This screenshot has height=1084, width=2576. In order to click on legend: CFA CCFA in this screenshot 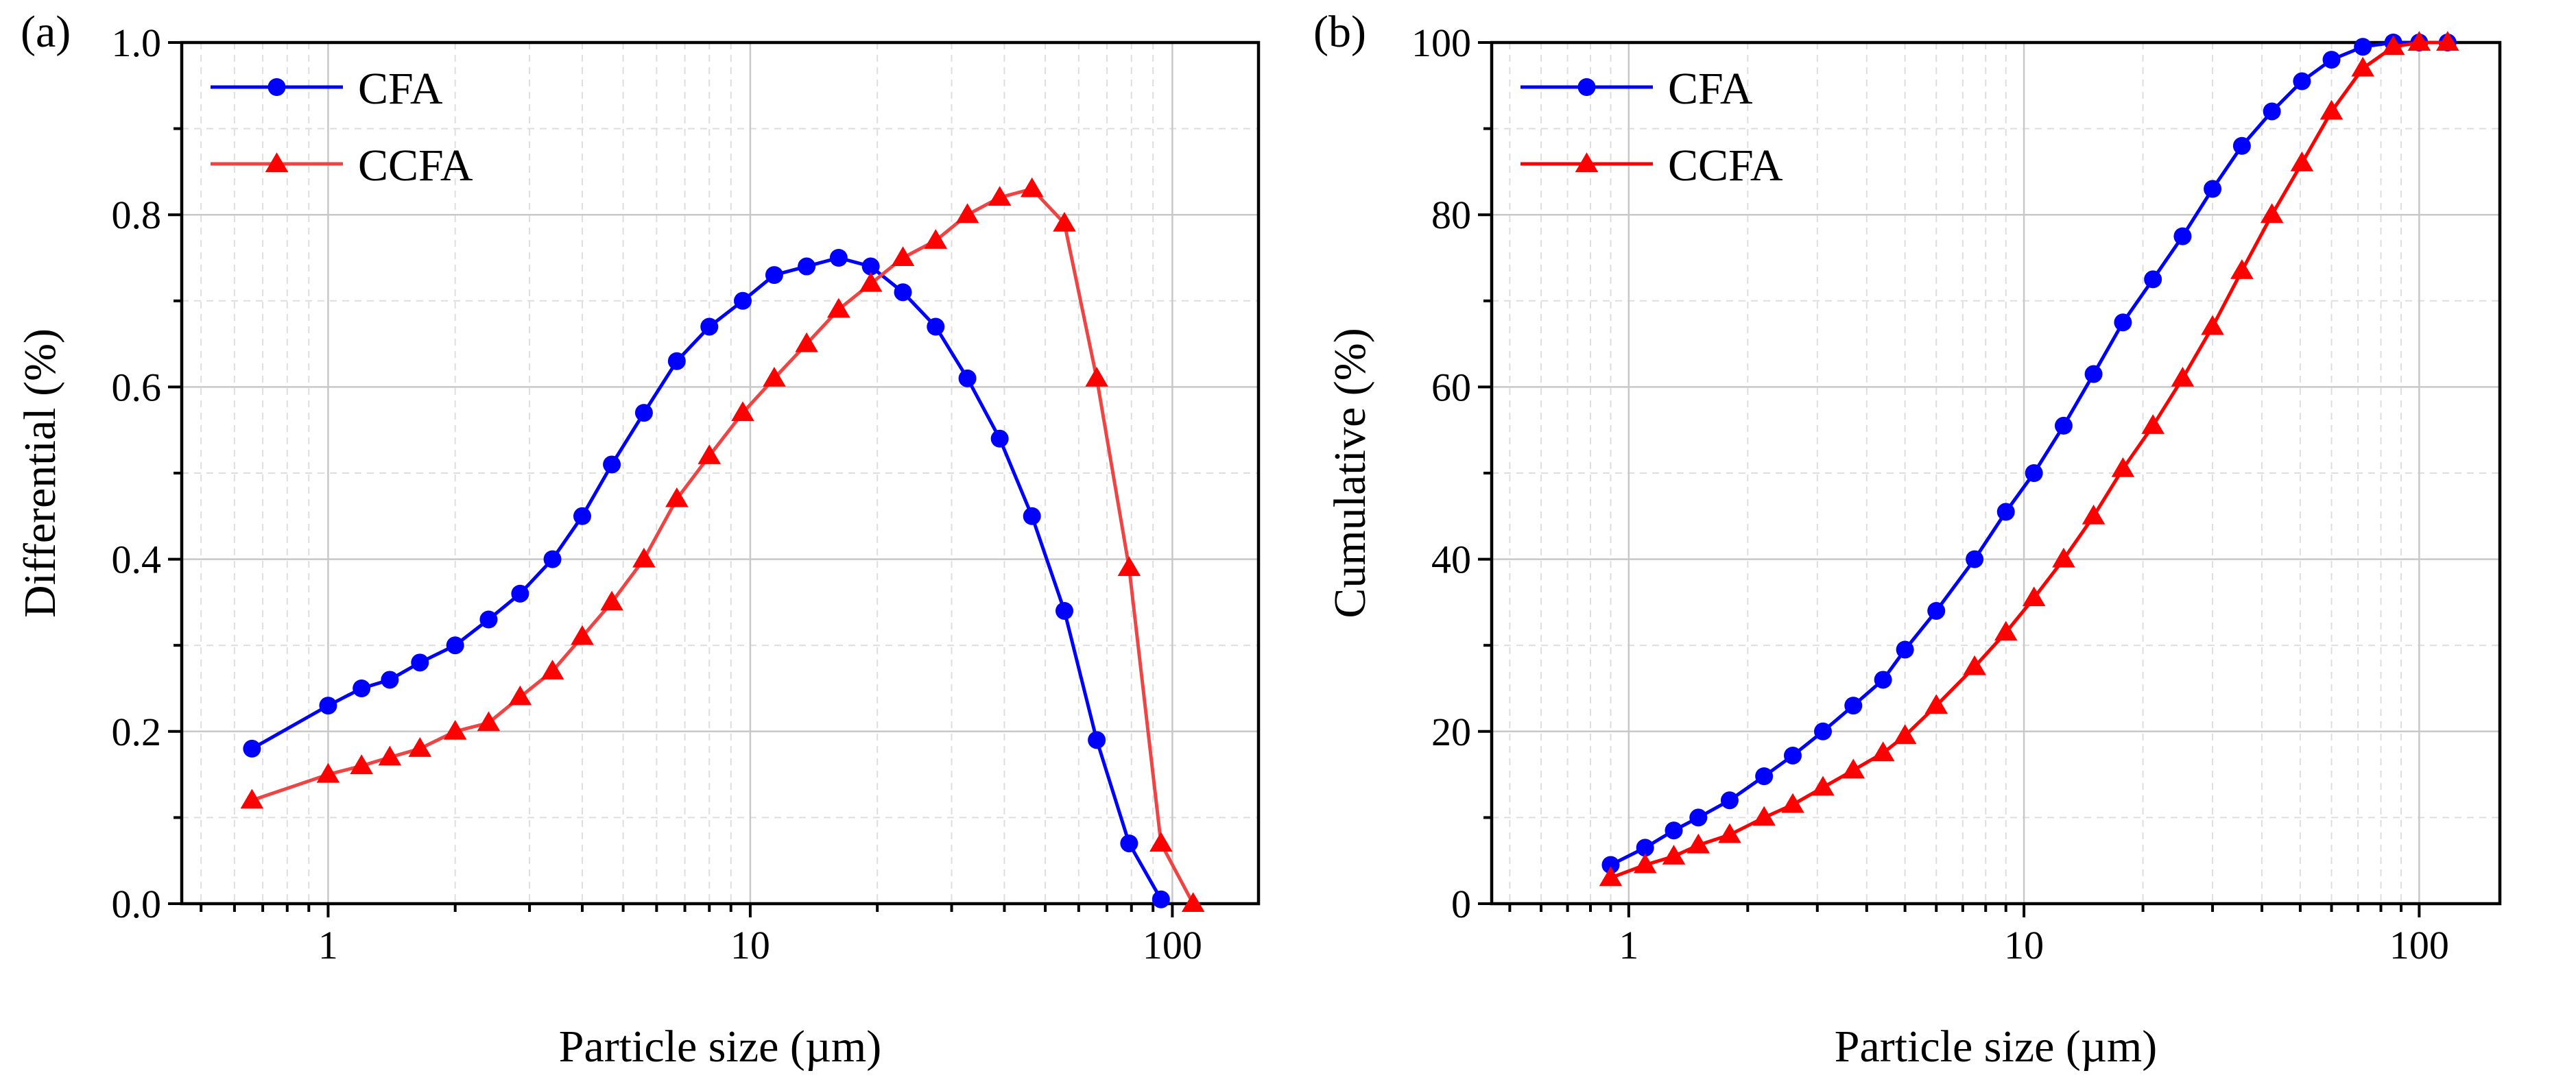, I will do `click(1651, 127)`.